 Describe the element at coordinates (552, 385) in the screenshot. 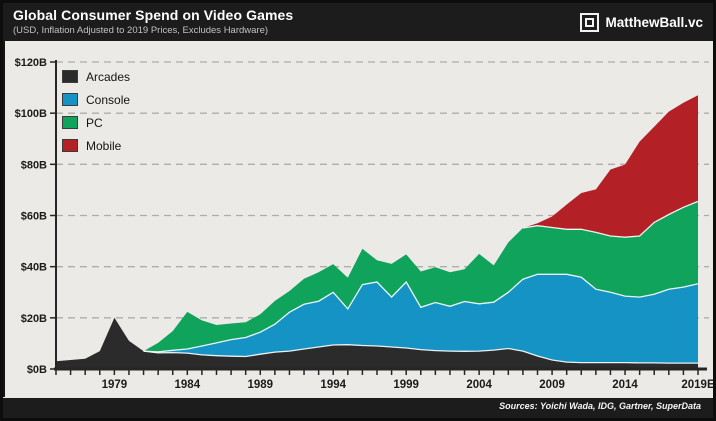

I see `x-axis-label: 2009` at that location.